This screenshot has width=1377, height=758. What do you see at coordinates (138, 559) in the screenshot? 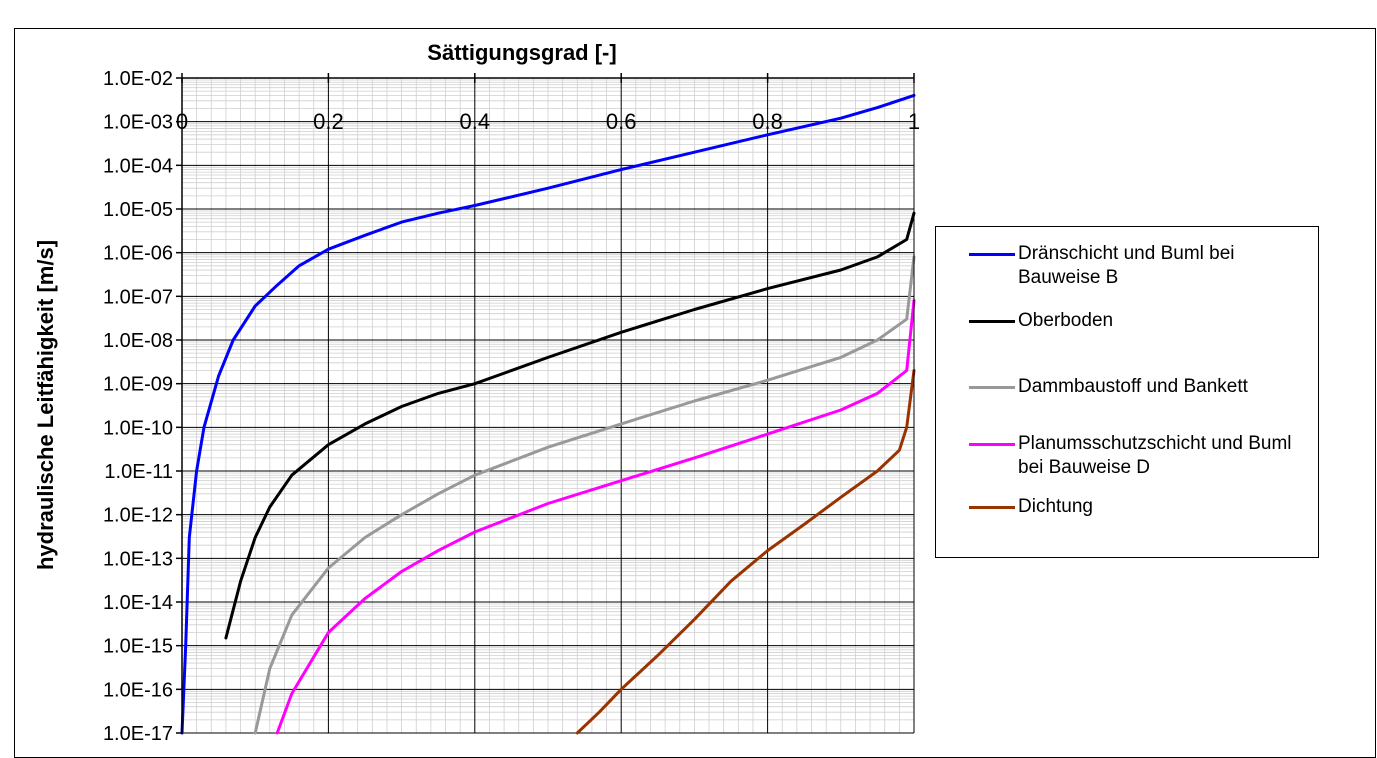
I see `y-tick-label: 1.0E-13` at bounding box center [138, 559].